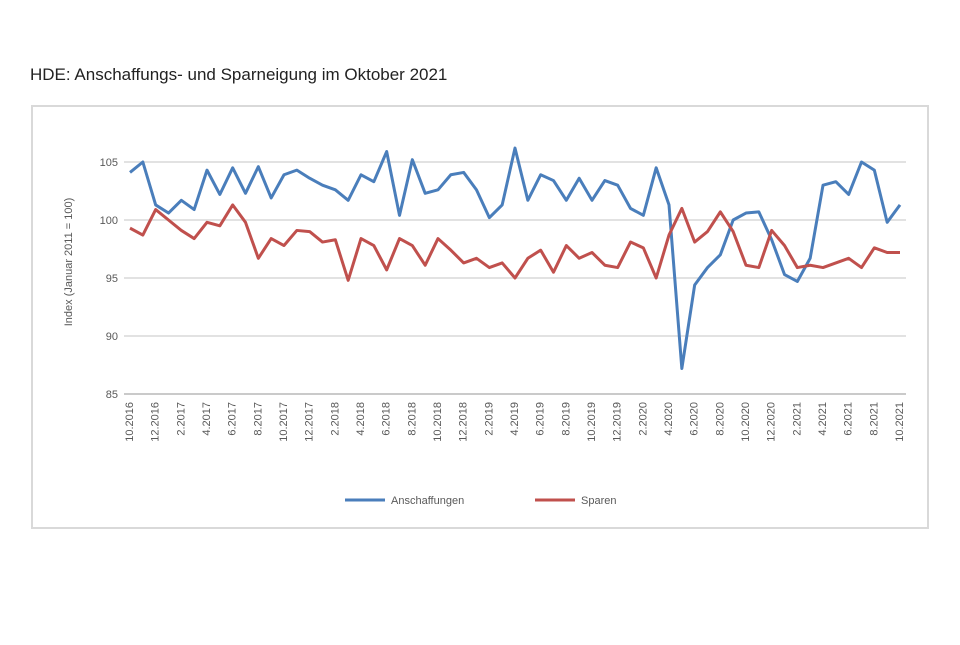  Describe the element at coordinates (849, 419) in the screenshot. I see `x-tick-label: 6.2021` at that location.